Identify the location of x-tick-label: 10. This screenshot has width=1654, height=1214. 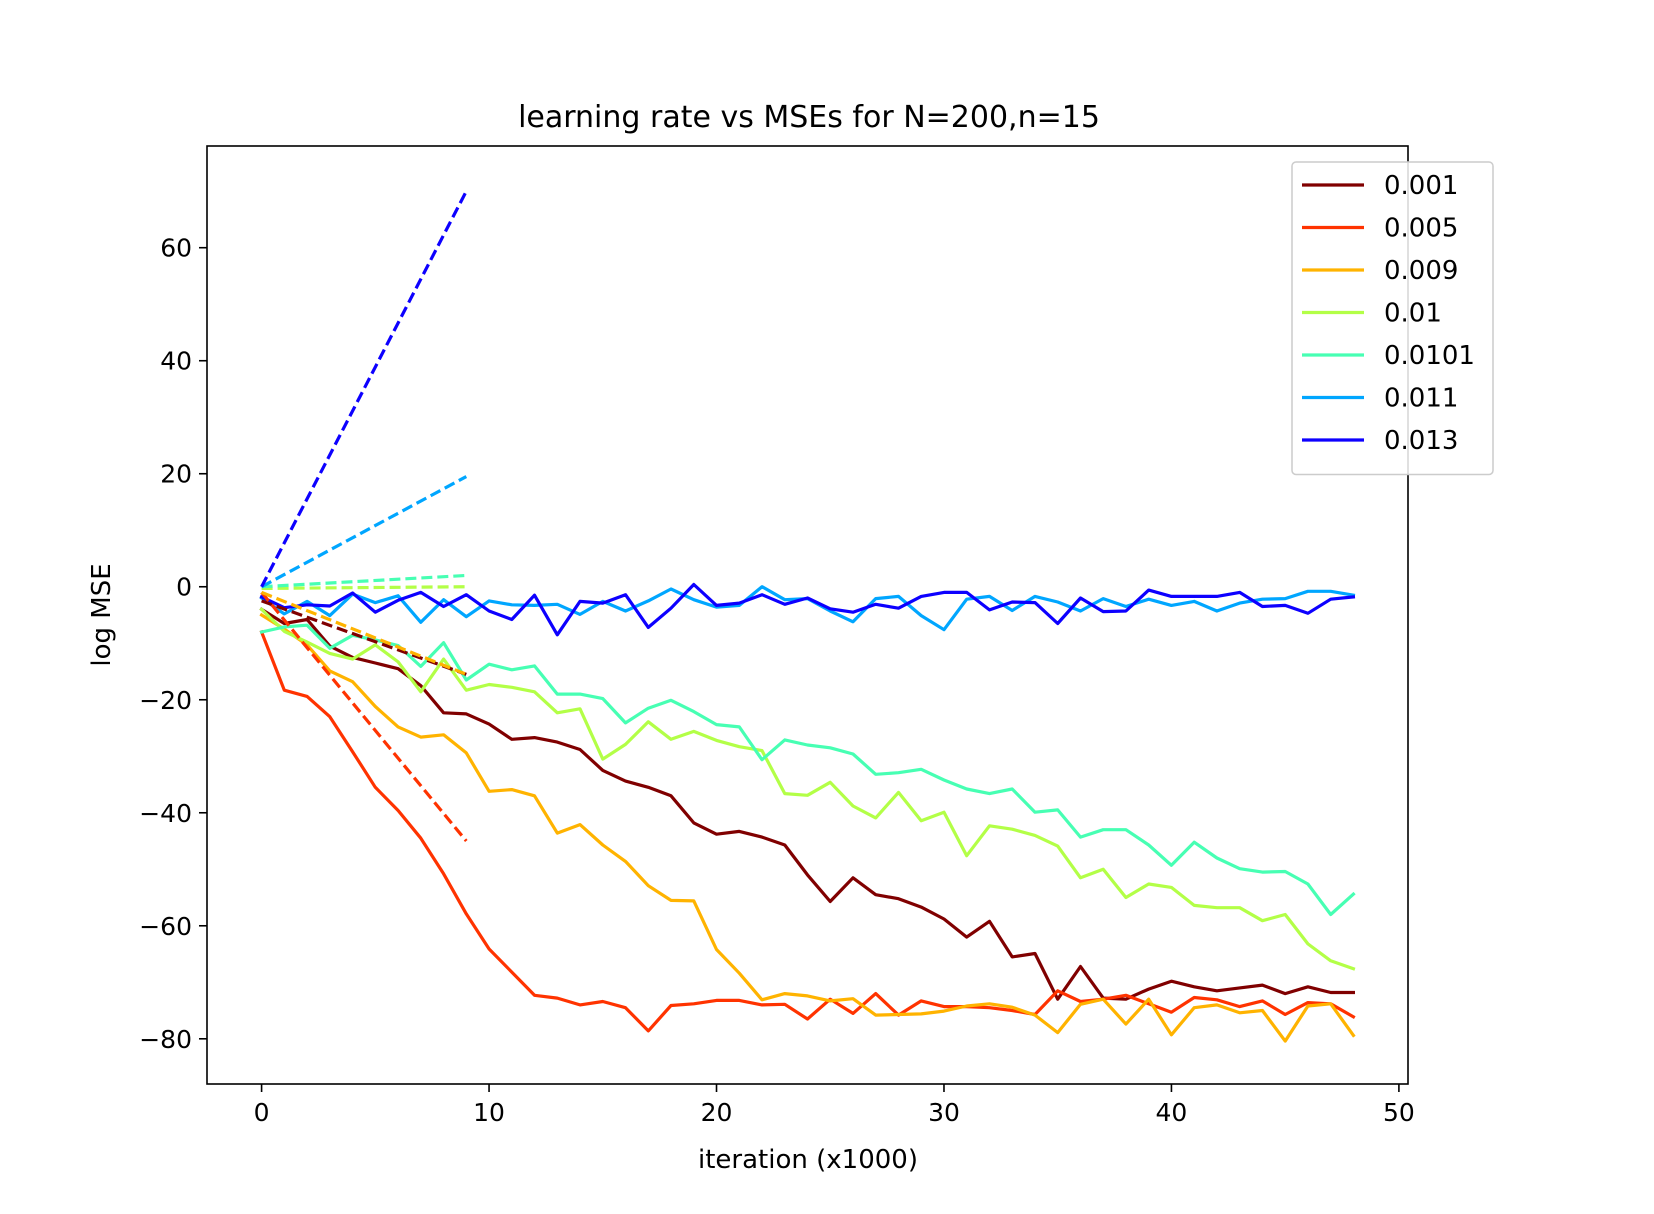
(489, 1112).